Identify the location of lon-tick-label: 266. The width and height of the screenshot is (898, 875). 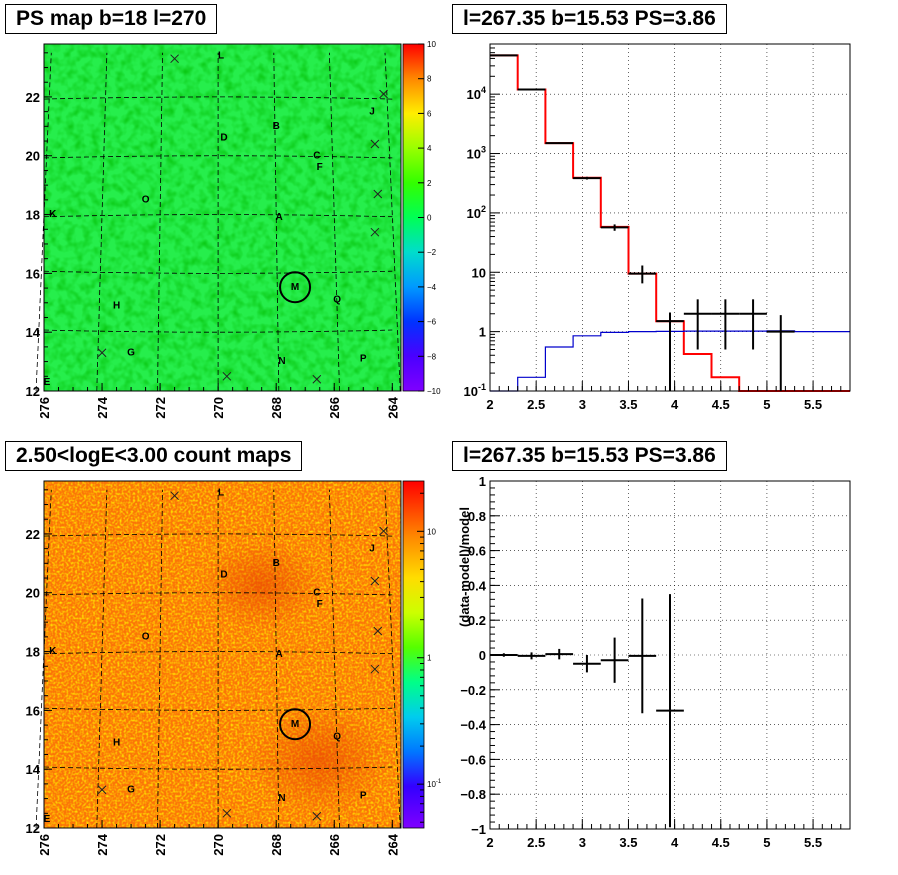
(334, 408).